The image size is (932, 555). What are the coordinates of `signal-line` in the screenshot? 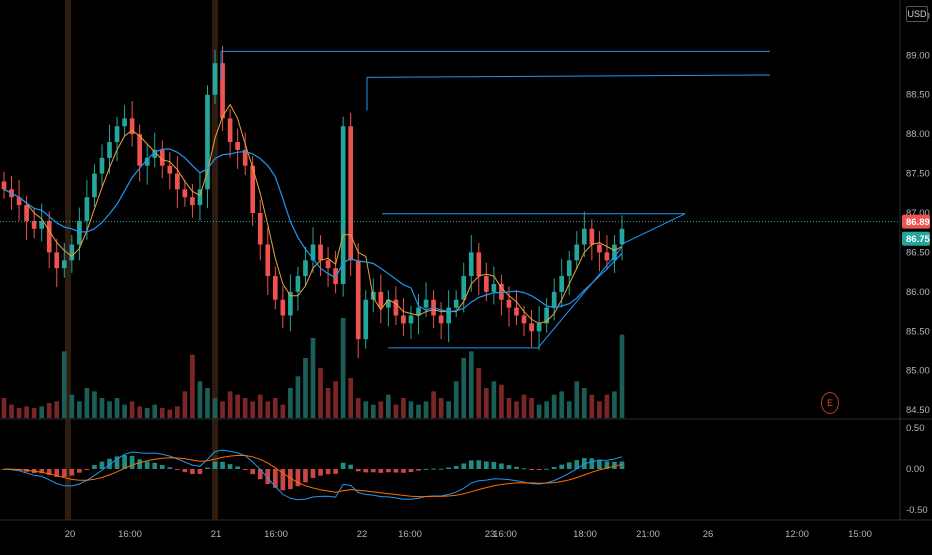 It's located at (313, 476).